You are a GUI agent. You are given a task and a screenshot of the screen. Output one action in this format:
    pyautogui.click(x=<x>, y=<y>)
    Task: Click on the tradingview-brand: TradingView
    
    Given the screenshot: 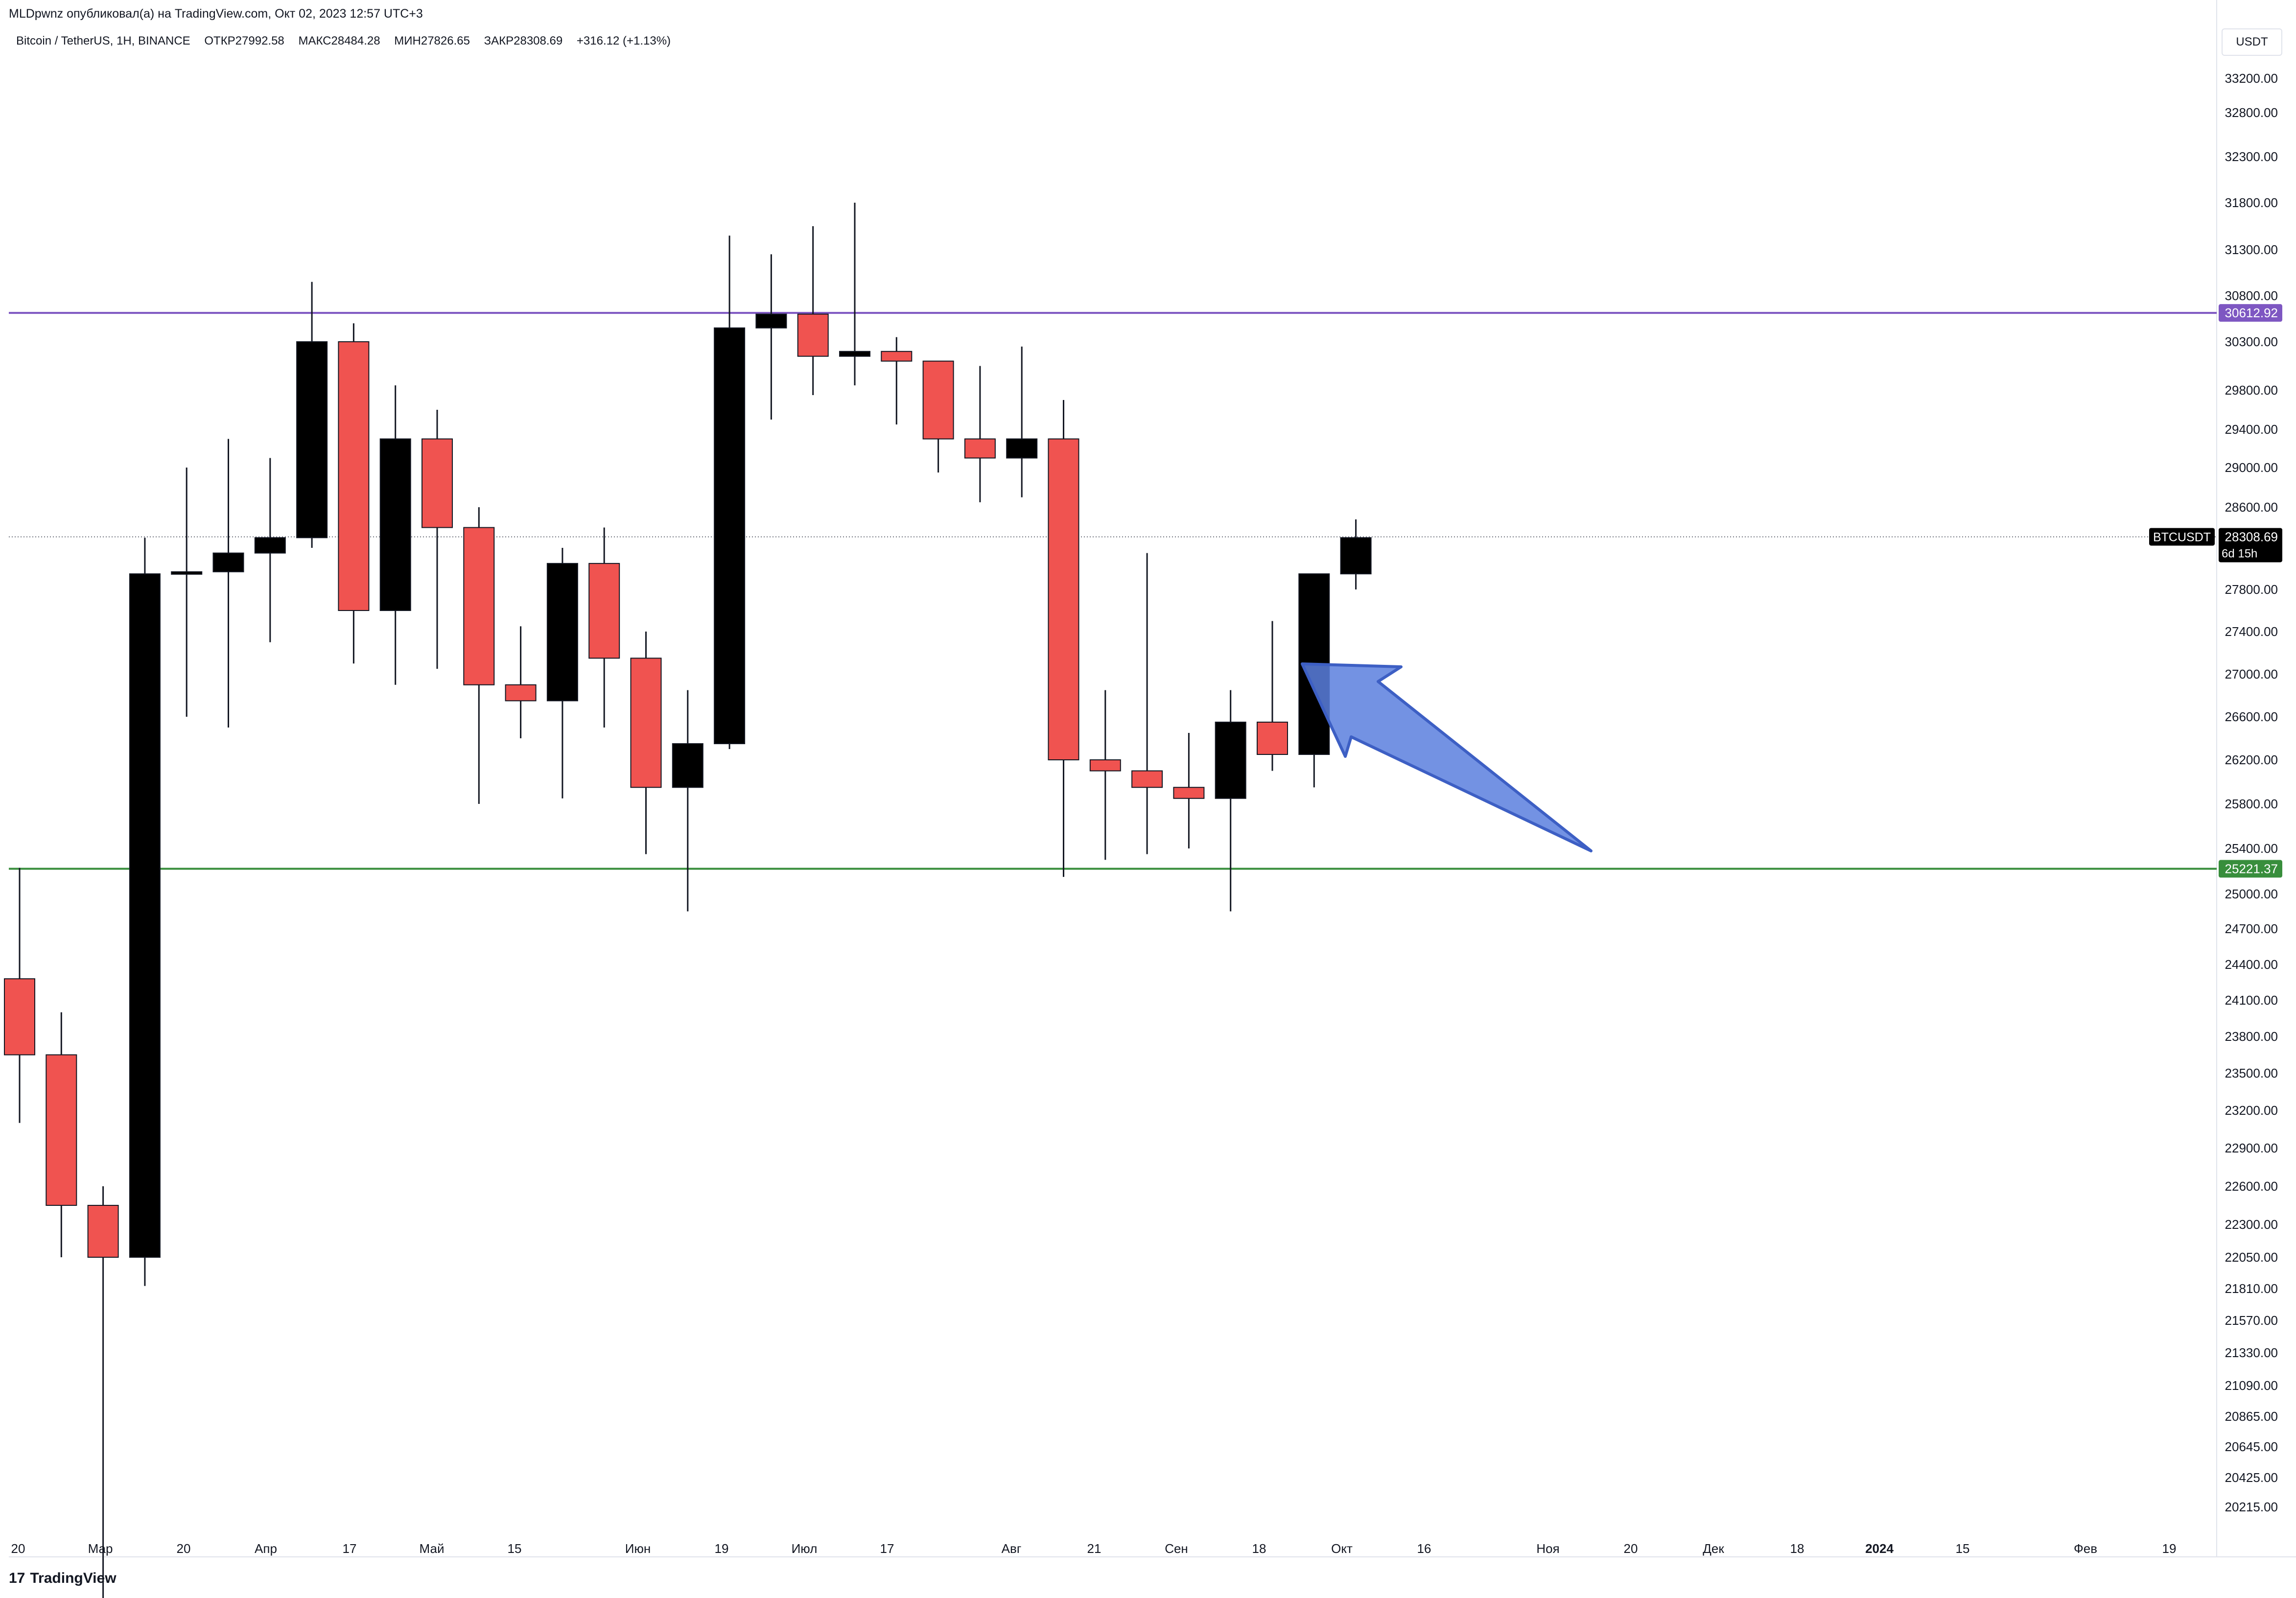 What is the action you would take?
    pyautogui.click(x=73, y=1578)
    